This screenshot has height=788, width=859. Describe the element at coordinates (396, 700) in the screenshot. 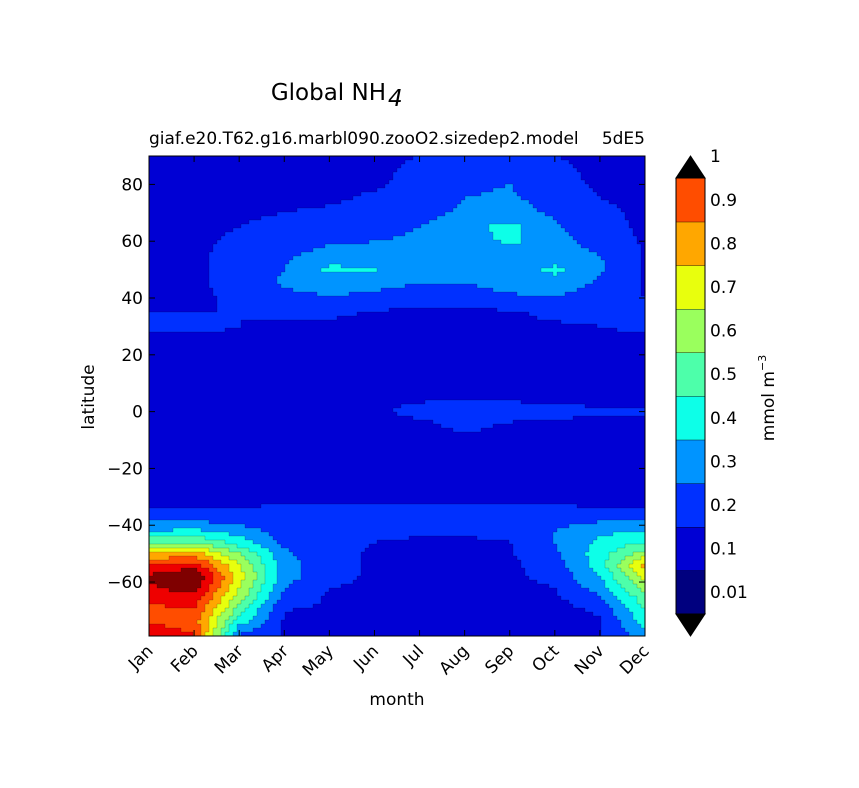

I see `x-axis-label: month` at that location.